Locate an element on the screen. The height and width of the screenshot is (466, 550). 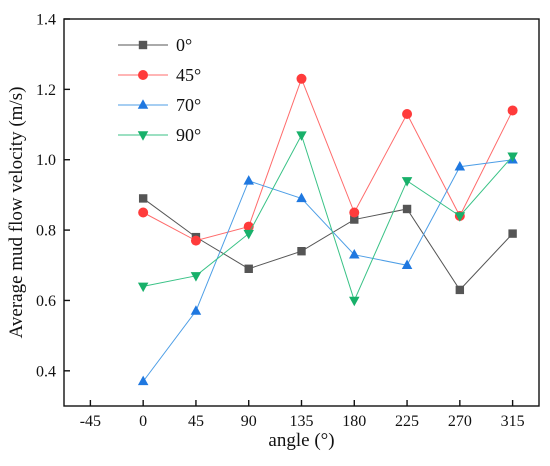
y-axis-title: Average mud flow velocity (m/s) is located at coordinates (16, 213).